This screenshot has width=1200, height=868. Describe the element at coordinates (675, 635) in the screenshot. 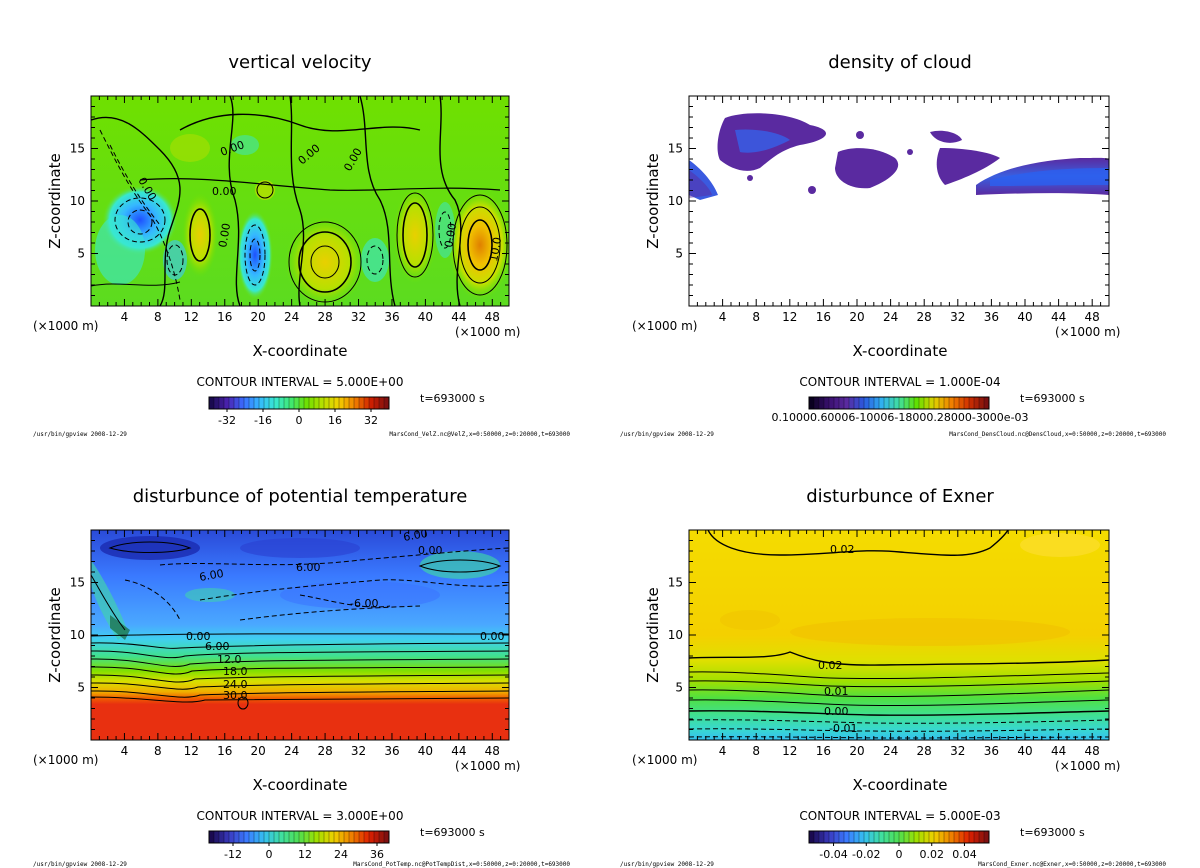

I see `y-tick-label: 10` at that location.